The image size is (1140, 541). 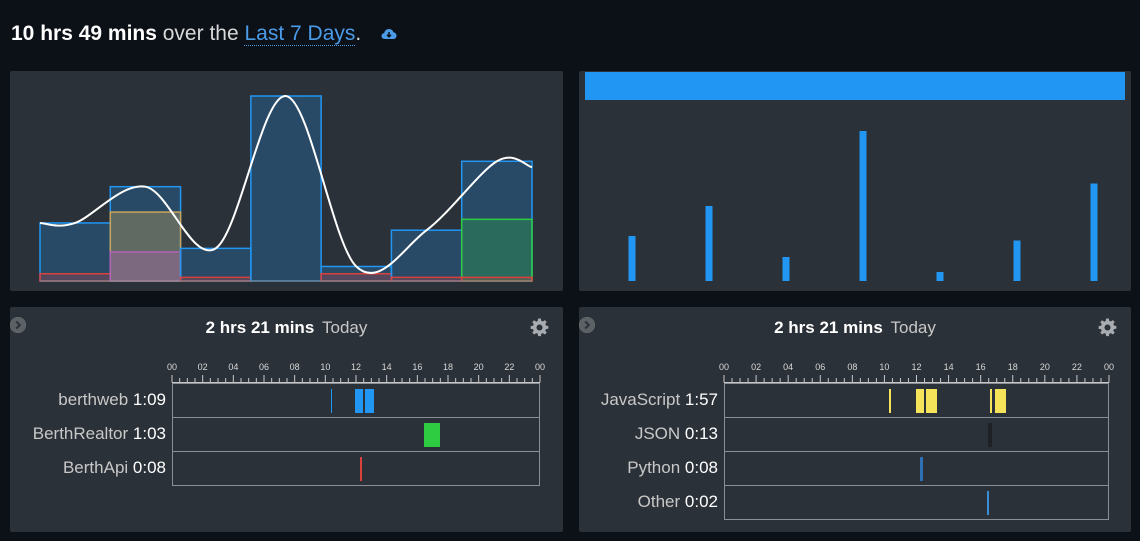 I want to click on timeline-row-label: BerthRealtor 1:03, so click(x=99, y=434).